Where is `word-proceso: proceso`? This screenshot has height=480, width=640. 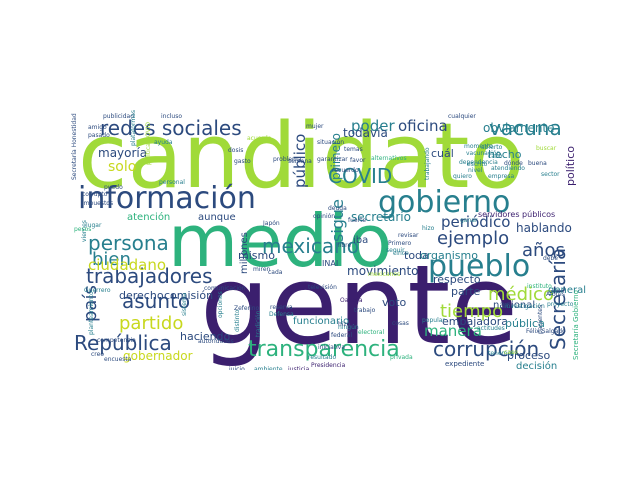 word-proceso: proceso is located at coordinates (529, 355).